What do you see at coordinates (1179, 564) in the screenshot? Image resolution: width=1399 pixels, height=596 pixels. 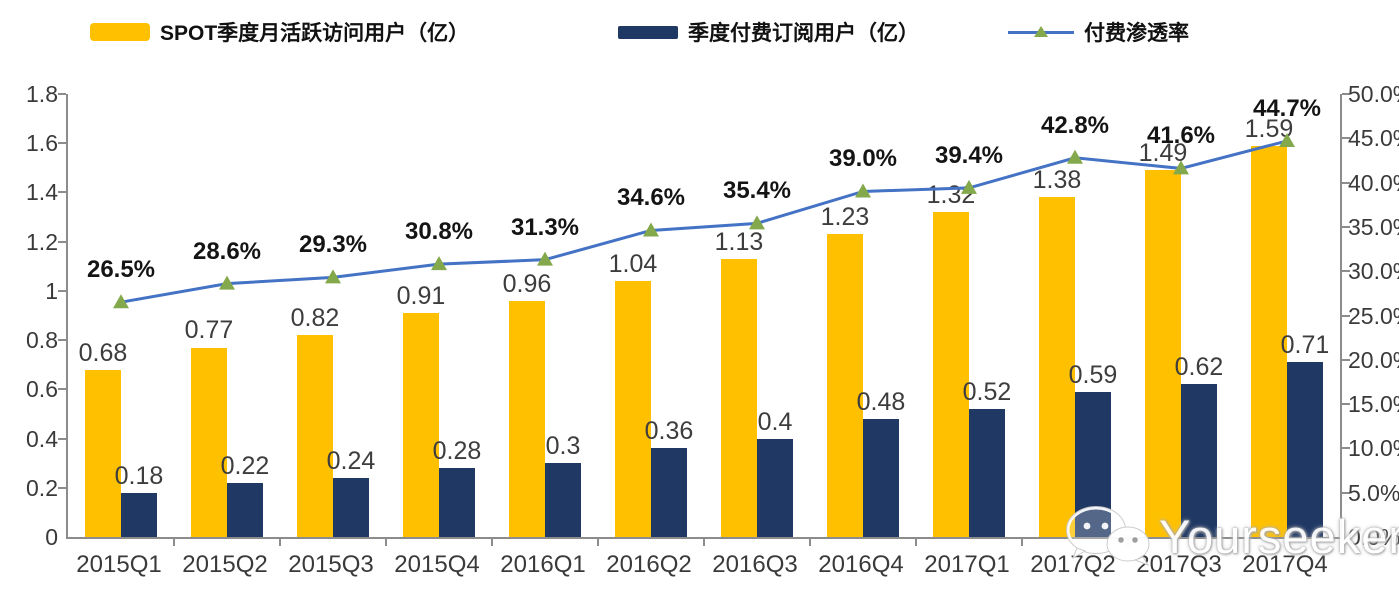 I see `x-axis-category-label: 2017Q3` at bounding box center [1179, 564].